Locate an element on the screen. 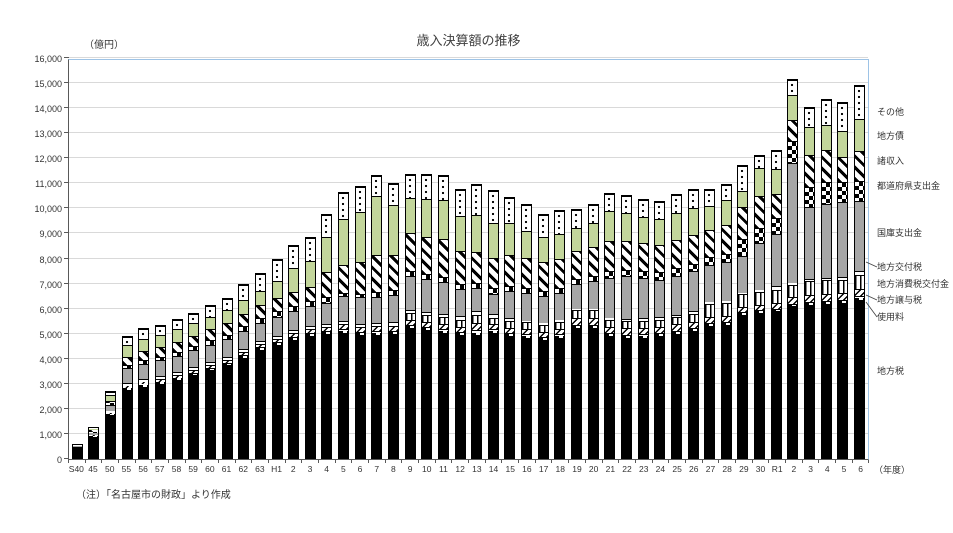  legend-item-地方譲与税: 地方譲与税 is located at coordinates (900, 300).